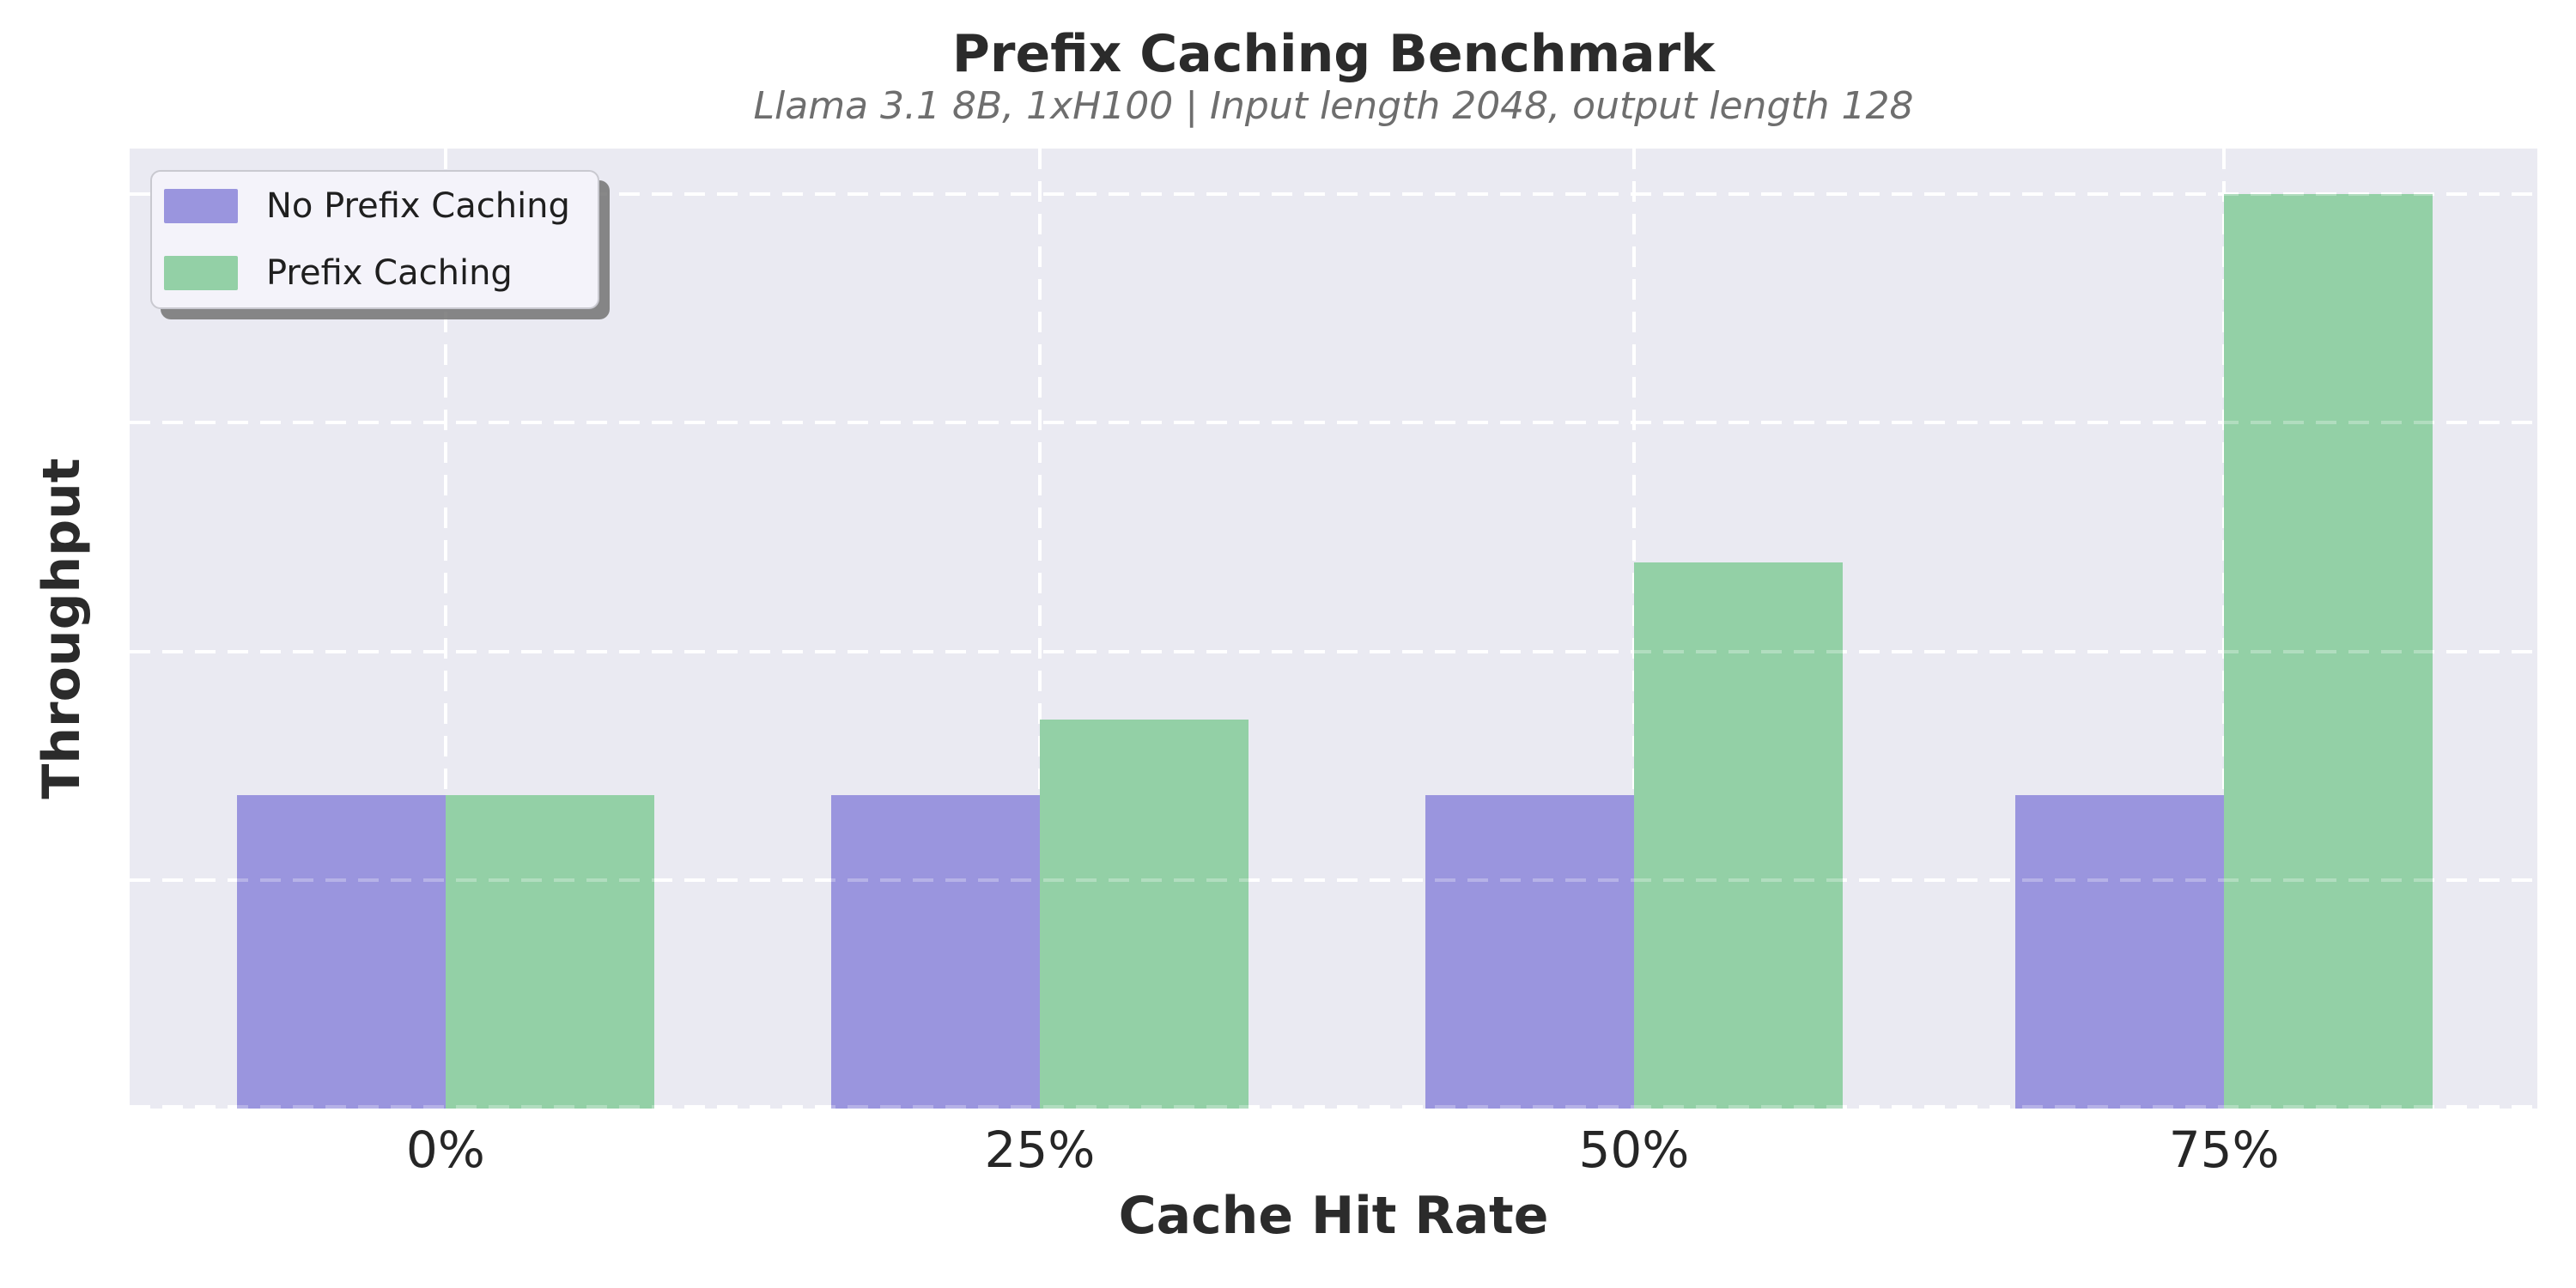 This screenshot has width=2576, height=1288. Describe the element at coordinates (341, 952) in the screenshot. I see `bar-no-prefix-caching-0%` at that location.